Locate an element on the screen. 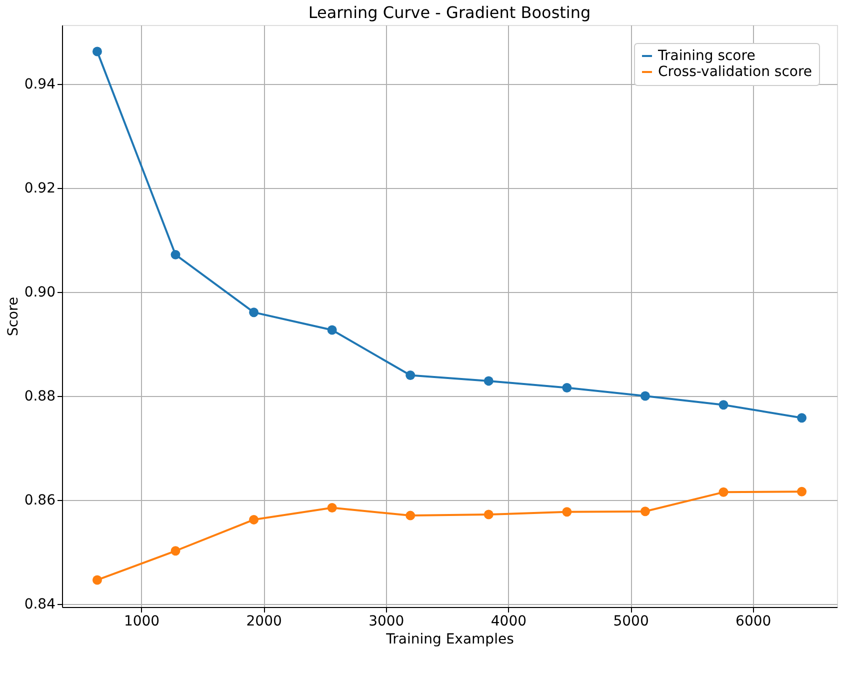 This screenshot has height=677, width=861. legend-label: Cross-validation score is located at coordinates (735, 72).